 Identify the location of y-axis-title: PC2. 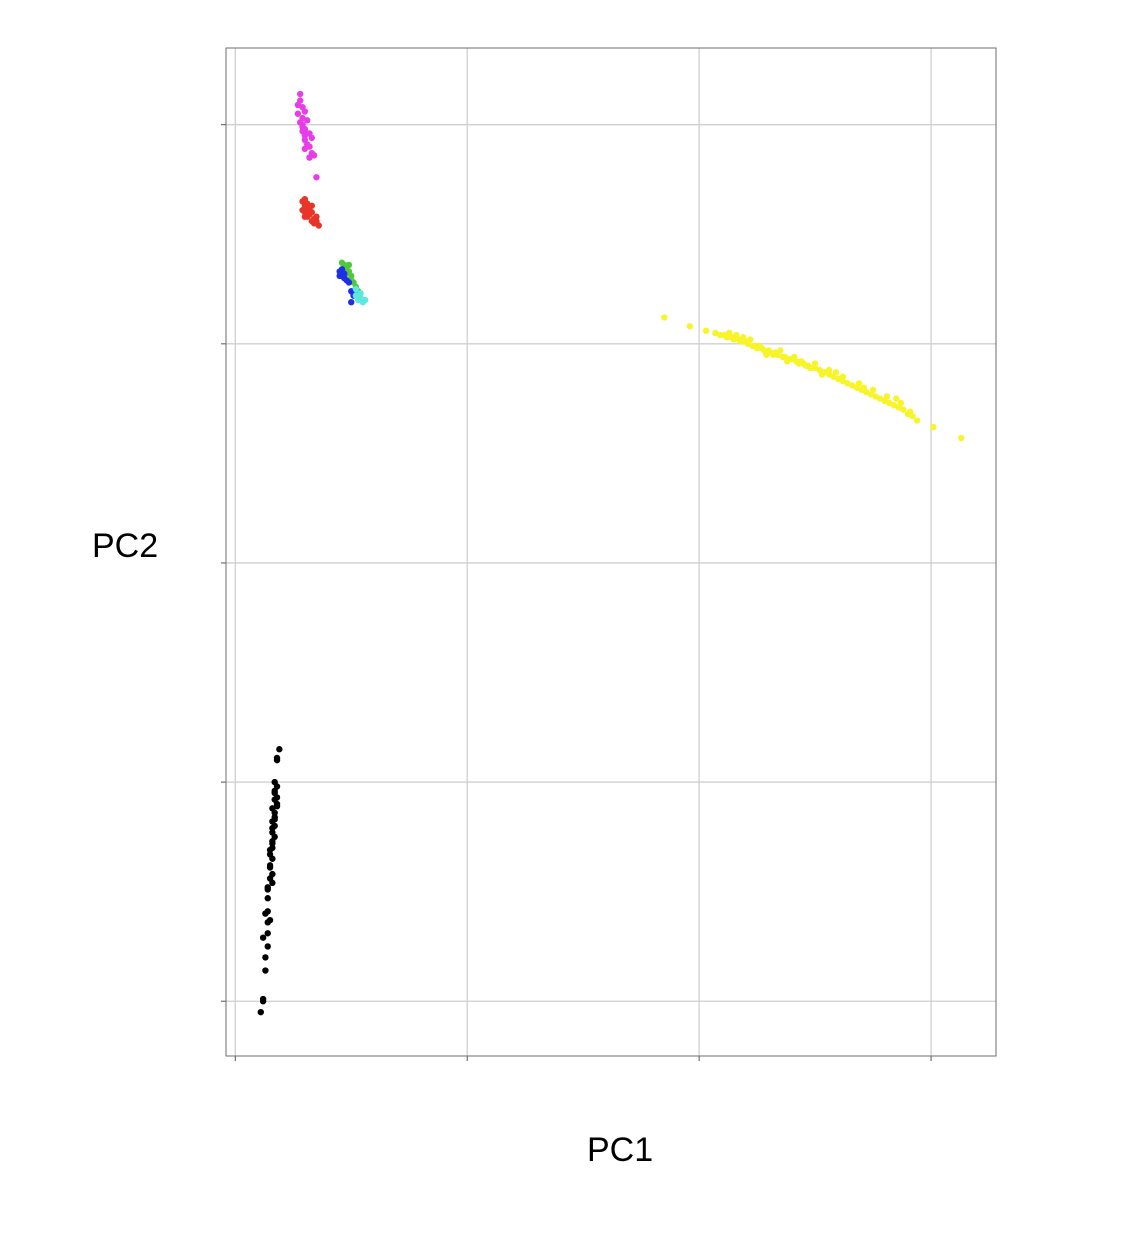
(125, 546).